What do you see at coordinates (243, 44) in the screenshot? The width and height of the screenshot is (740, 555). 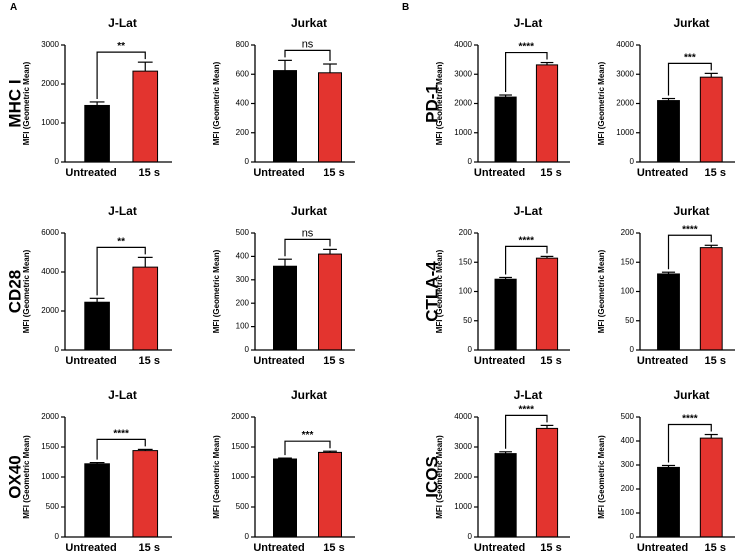 I see `y-tick-label: 800` at bounding box center [243, 44].